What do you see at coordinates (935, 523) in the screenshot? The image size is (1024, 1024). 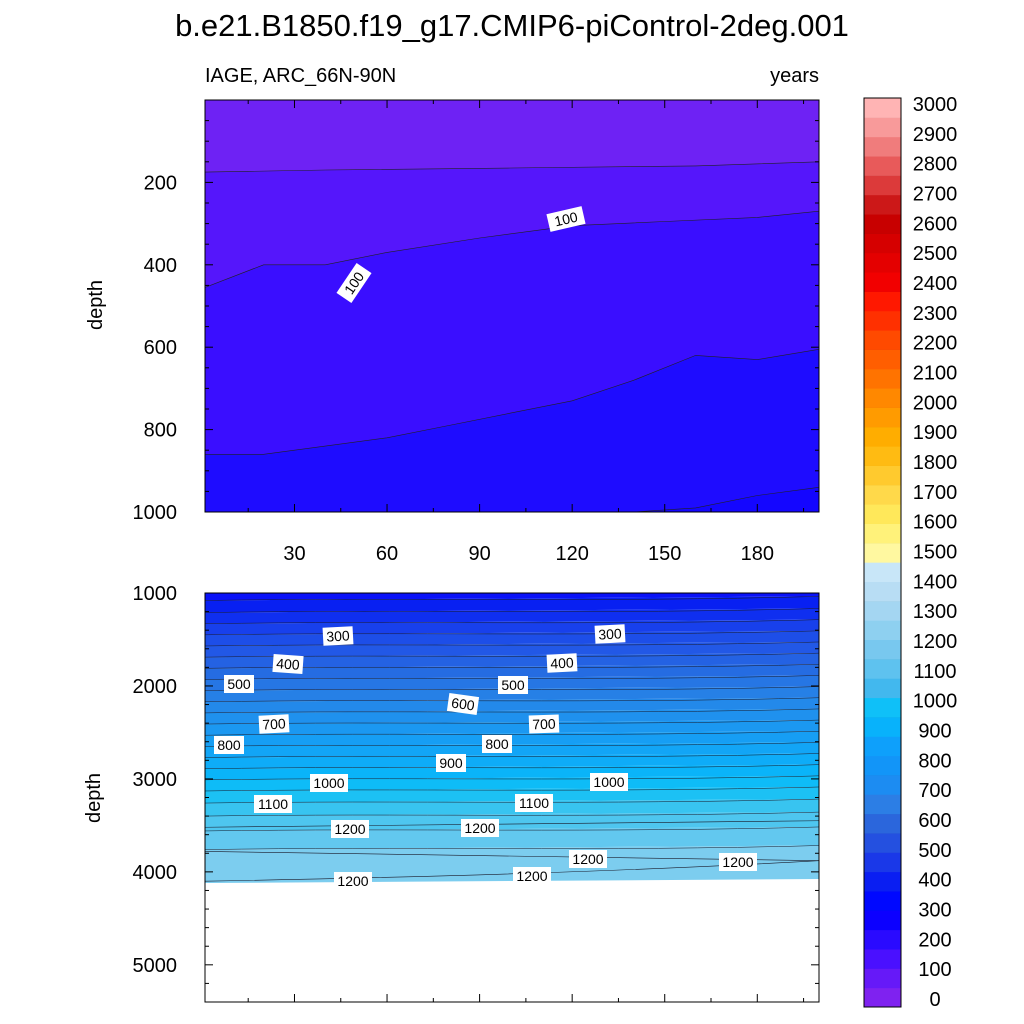 I see `colorbar-level-label: 1600` at bounding box center [935, 523].